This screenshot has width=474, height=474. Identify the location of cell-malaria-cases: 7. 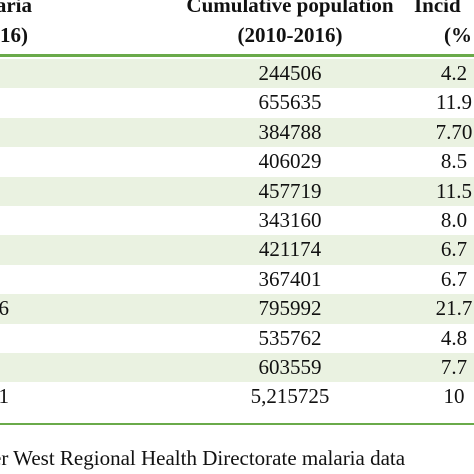
(24, 220).